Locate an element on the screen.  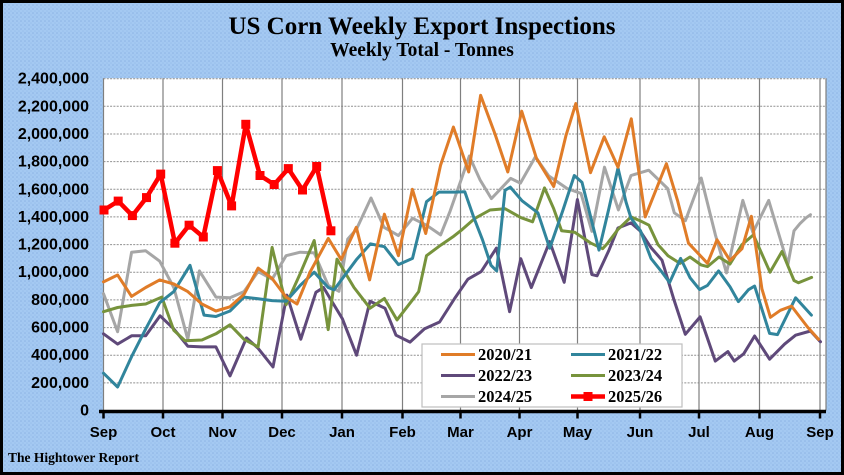
svg-text: 2022/23 is located at coordinates (505, 375).